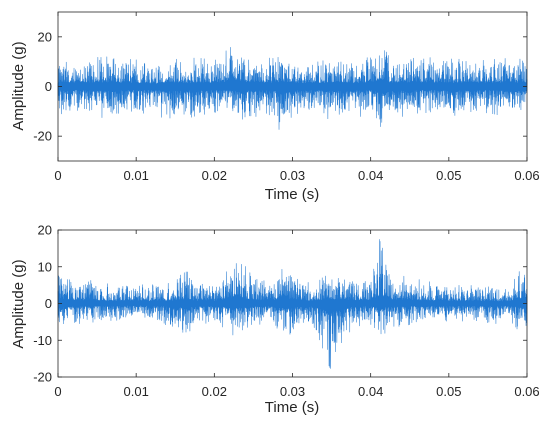 The width and height of the screenshot is (550, 424). Describe the element at coordinates (18, 85) in the screenshot. I see `chart-top-y-axis-label: Amplitude (g)` at that location.